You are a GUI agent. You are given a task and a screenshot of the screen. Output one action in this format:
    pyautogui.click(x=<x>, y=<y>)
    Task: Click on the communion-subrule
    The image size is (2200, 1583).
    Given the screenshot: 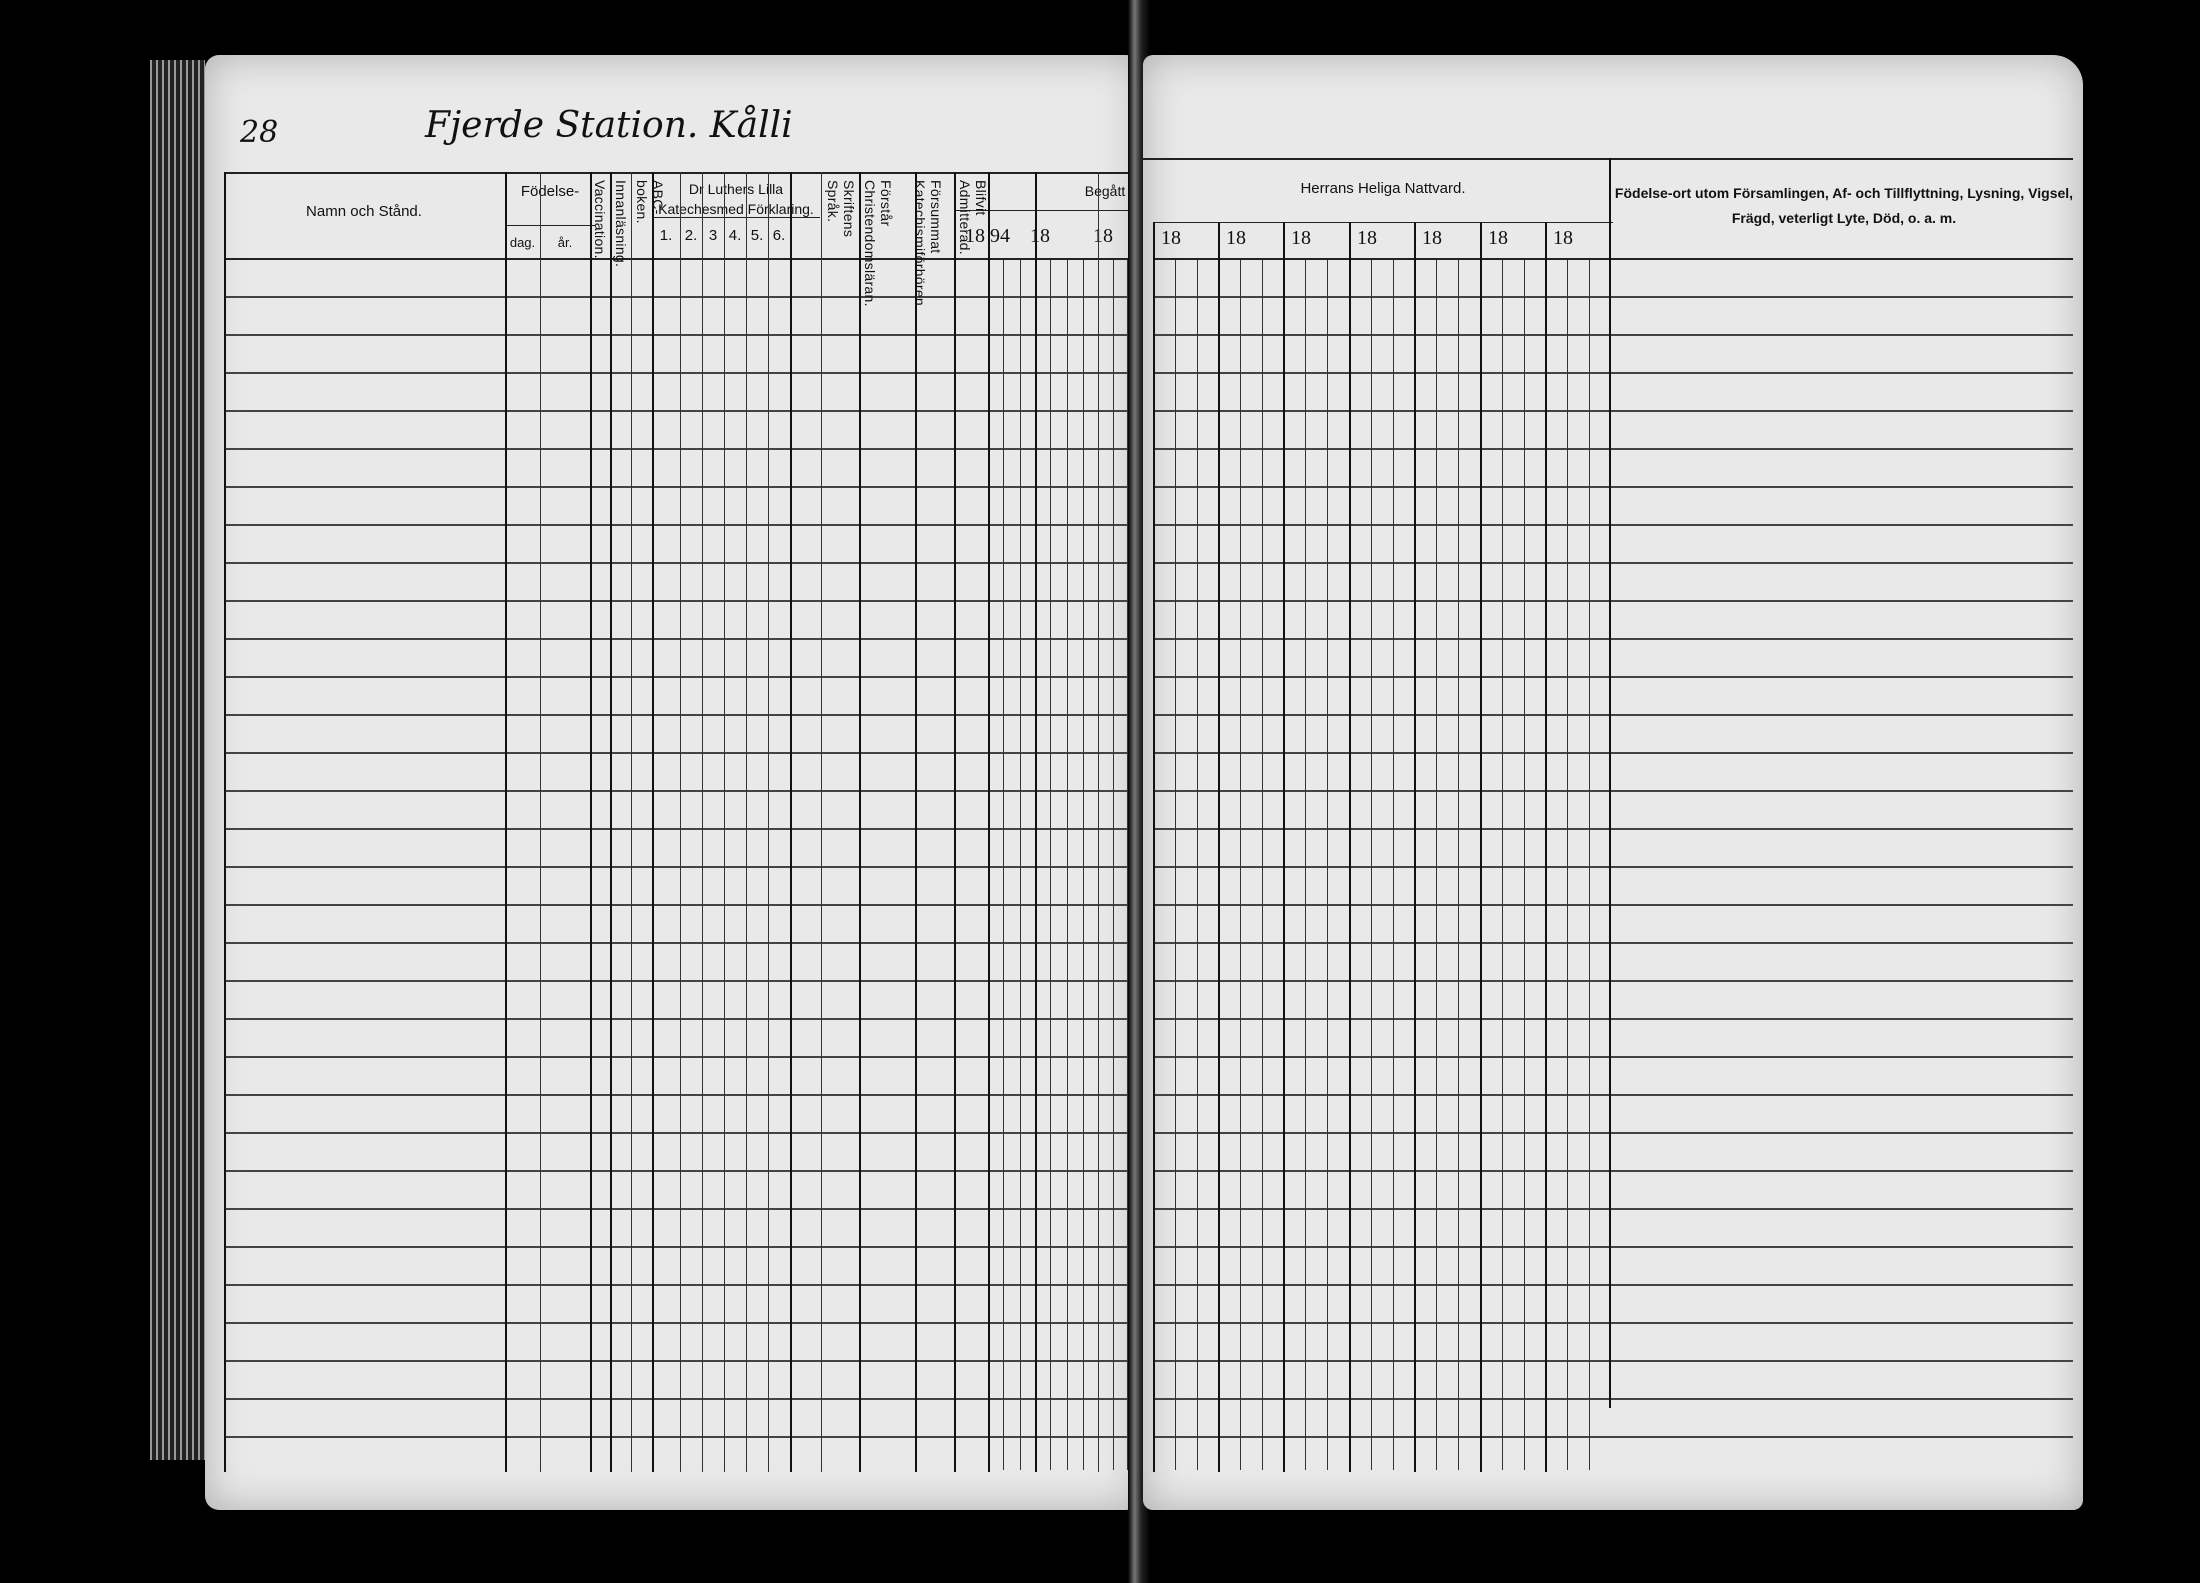 What is the action you would take?
    pyautogui.click(x=1383, y=222)
    